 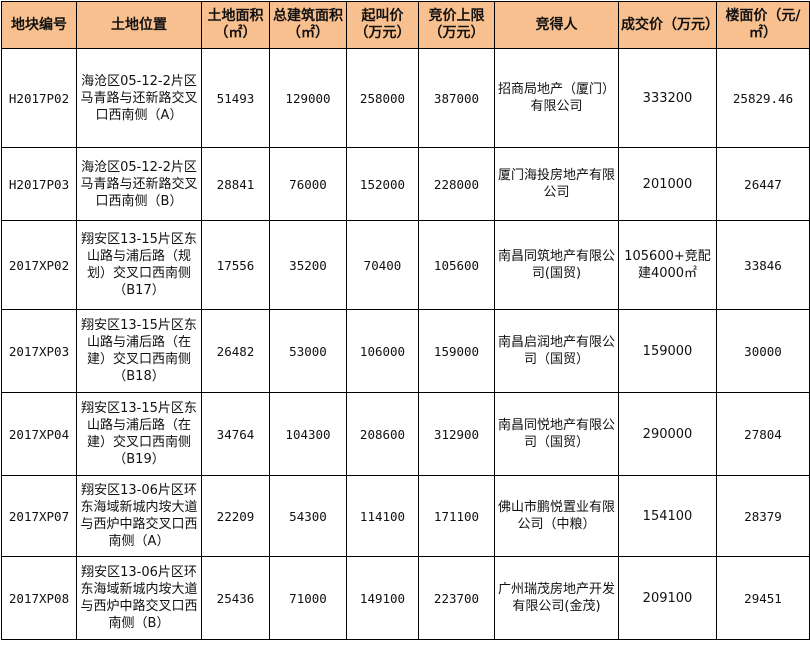 I want to click on cell-location: 翔安区13-06片区环东海域新城内垵大道与西炉中路交叉口西南侧（B）, so click(x=139, y=598).